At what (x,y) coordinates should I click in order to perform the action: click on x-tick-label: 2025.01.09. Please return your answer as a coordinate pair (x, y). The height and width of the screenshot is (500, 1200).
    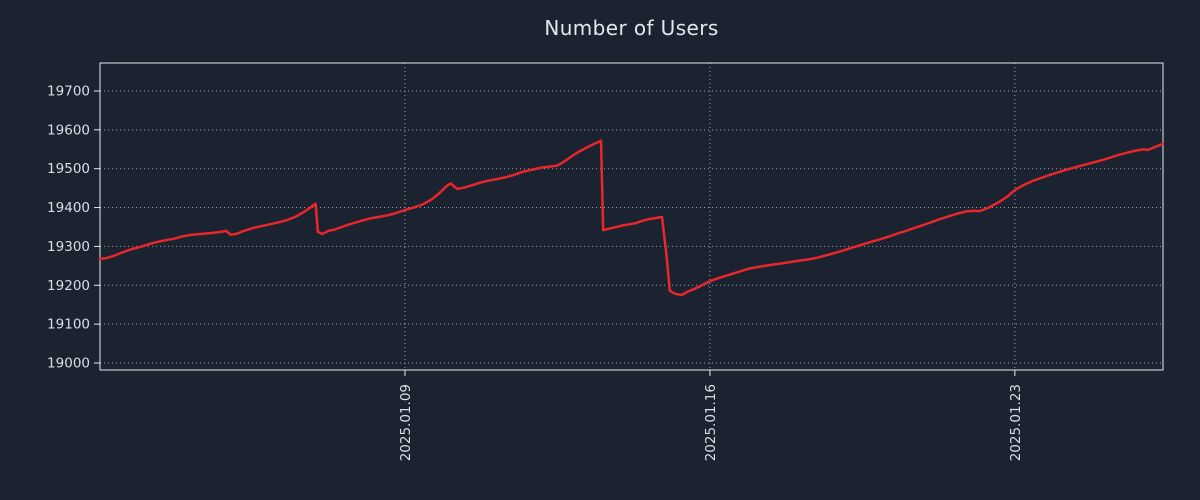
    Looking at the image, I should click on (406, 422).